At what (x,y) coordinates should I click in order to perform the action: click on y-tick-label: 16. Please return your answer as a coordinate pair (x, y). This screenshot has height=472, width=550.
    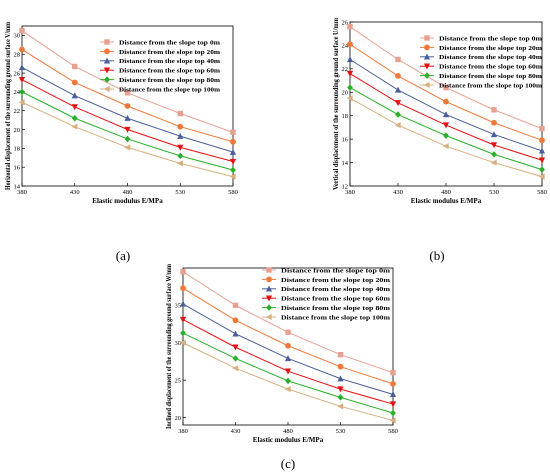
    Looking at the image, I should click on (345, 139).